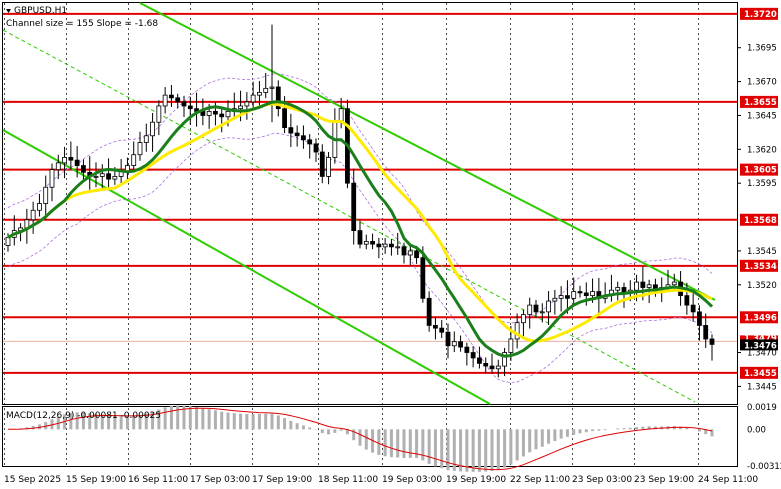 This screenshot has height=489, width=781. I want to click on level-tag-label: 1.3496, so click(760, 318).